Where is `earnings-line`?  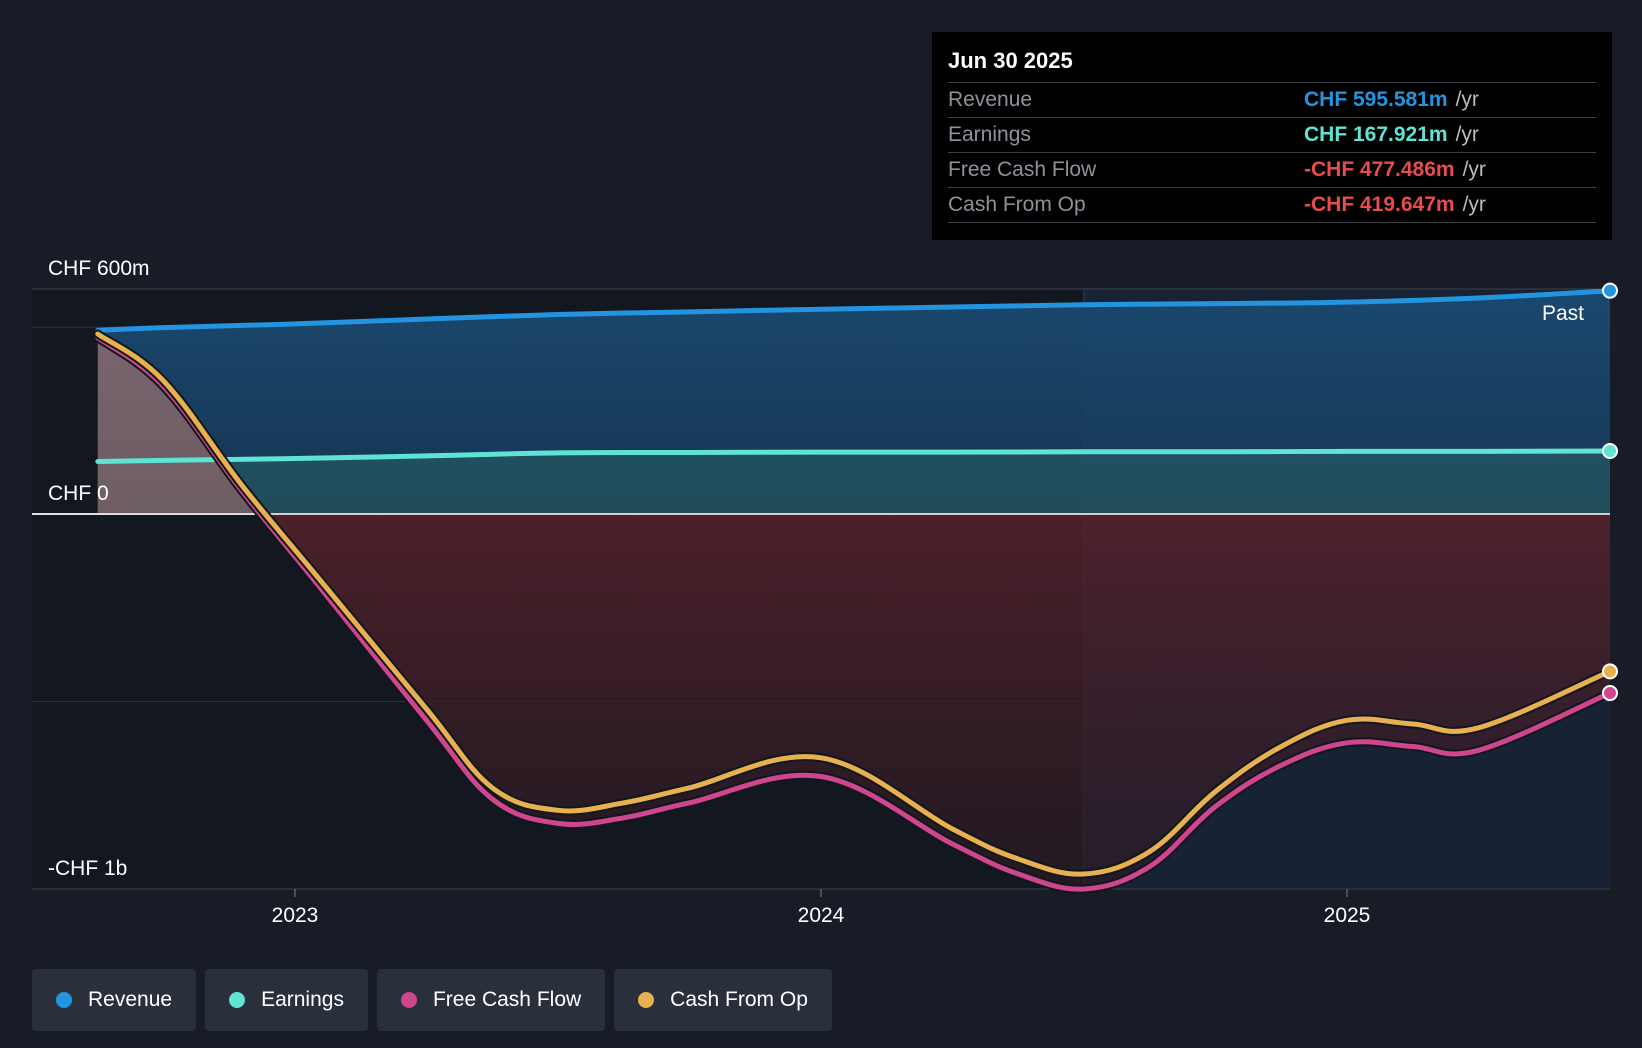 earnings-line is located at coordinates (854, 456).